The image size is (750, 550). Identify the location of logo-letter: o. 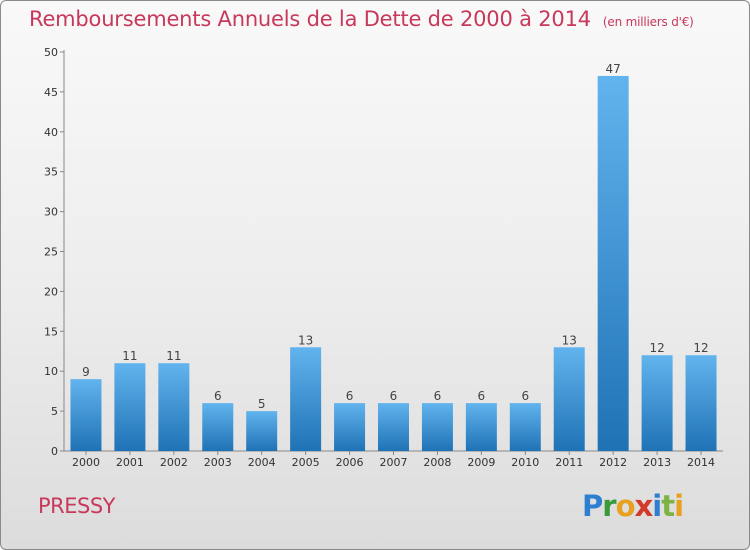
(625, 506).